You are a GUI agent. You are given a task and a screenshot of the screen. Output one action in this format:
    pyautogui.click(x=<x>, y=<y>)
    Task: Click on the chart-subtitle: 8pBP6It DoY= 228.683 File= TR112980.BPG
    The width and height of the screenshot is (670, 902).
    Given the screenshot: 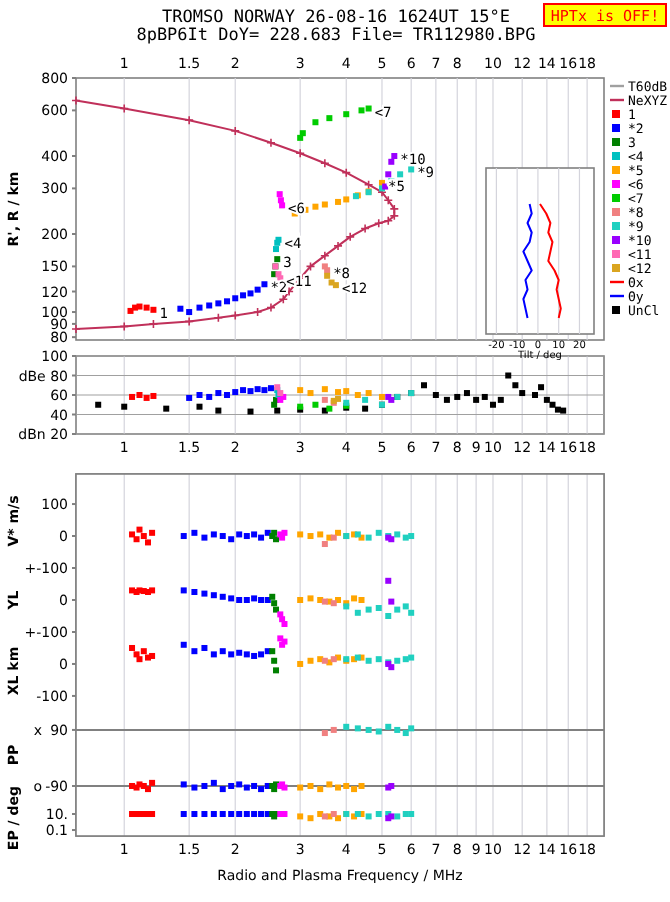 What is the action you would take?
    pyautogui.click(x=336, y=36)
    